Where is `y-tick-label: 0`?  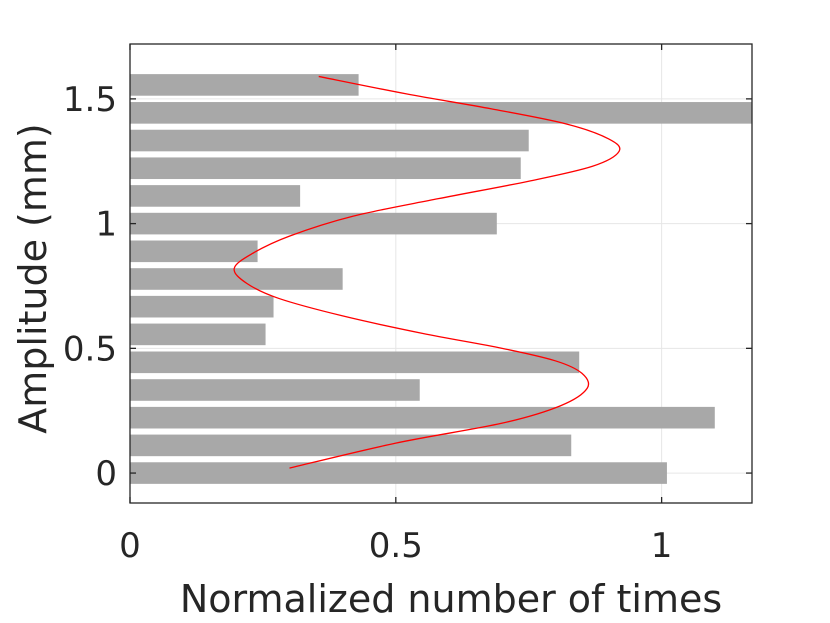 y-tick-label: 0 is located at coordinates (106, 474).